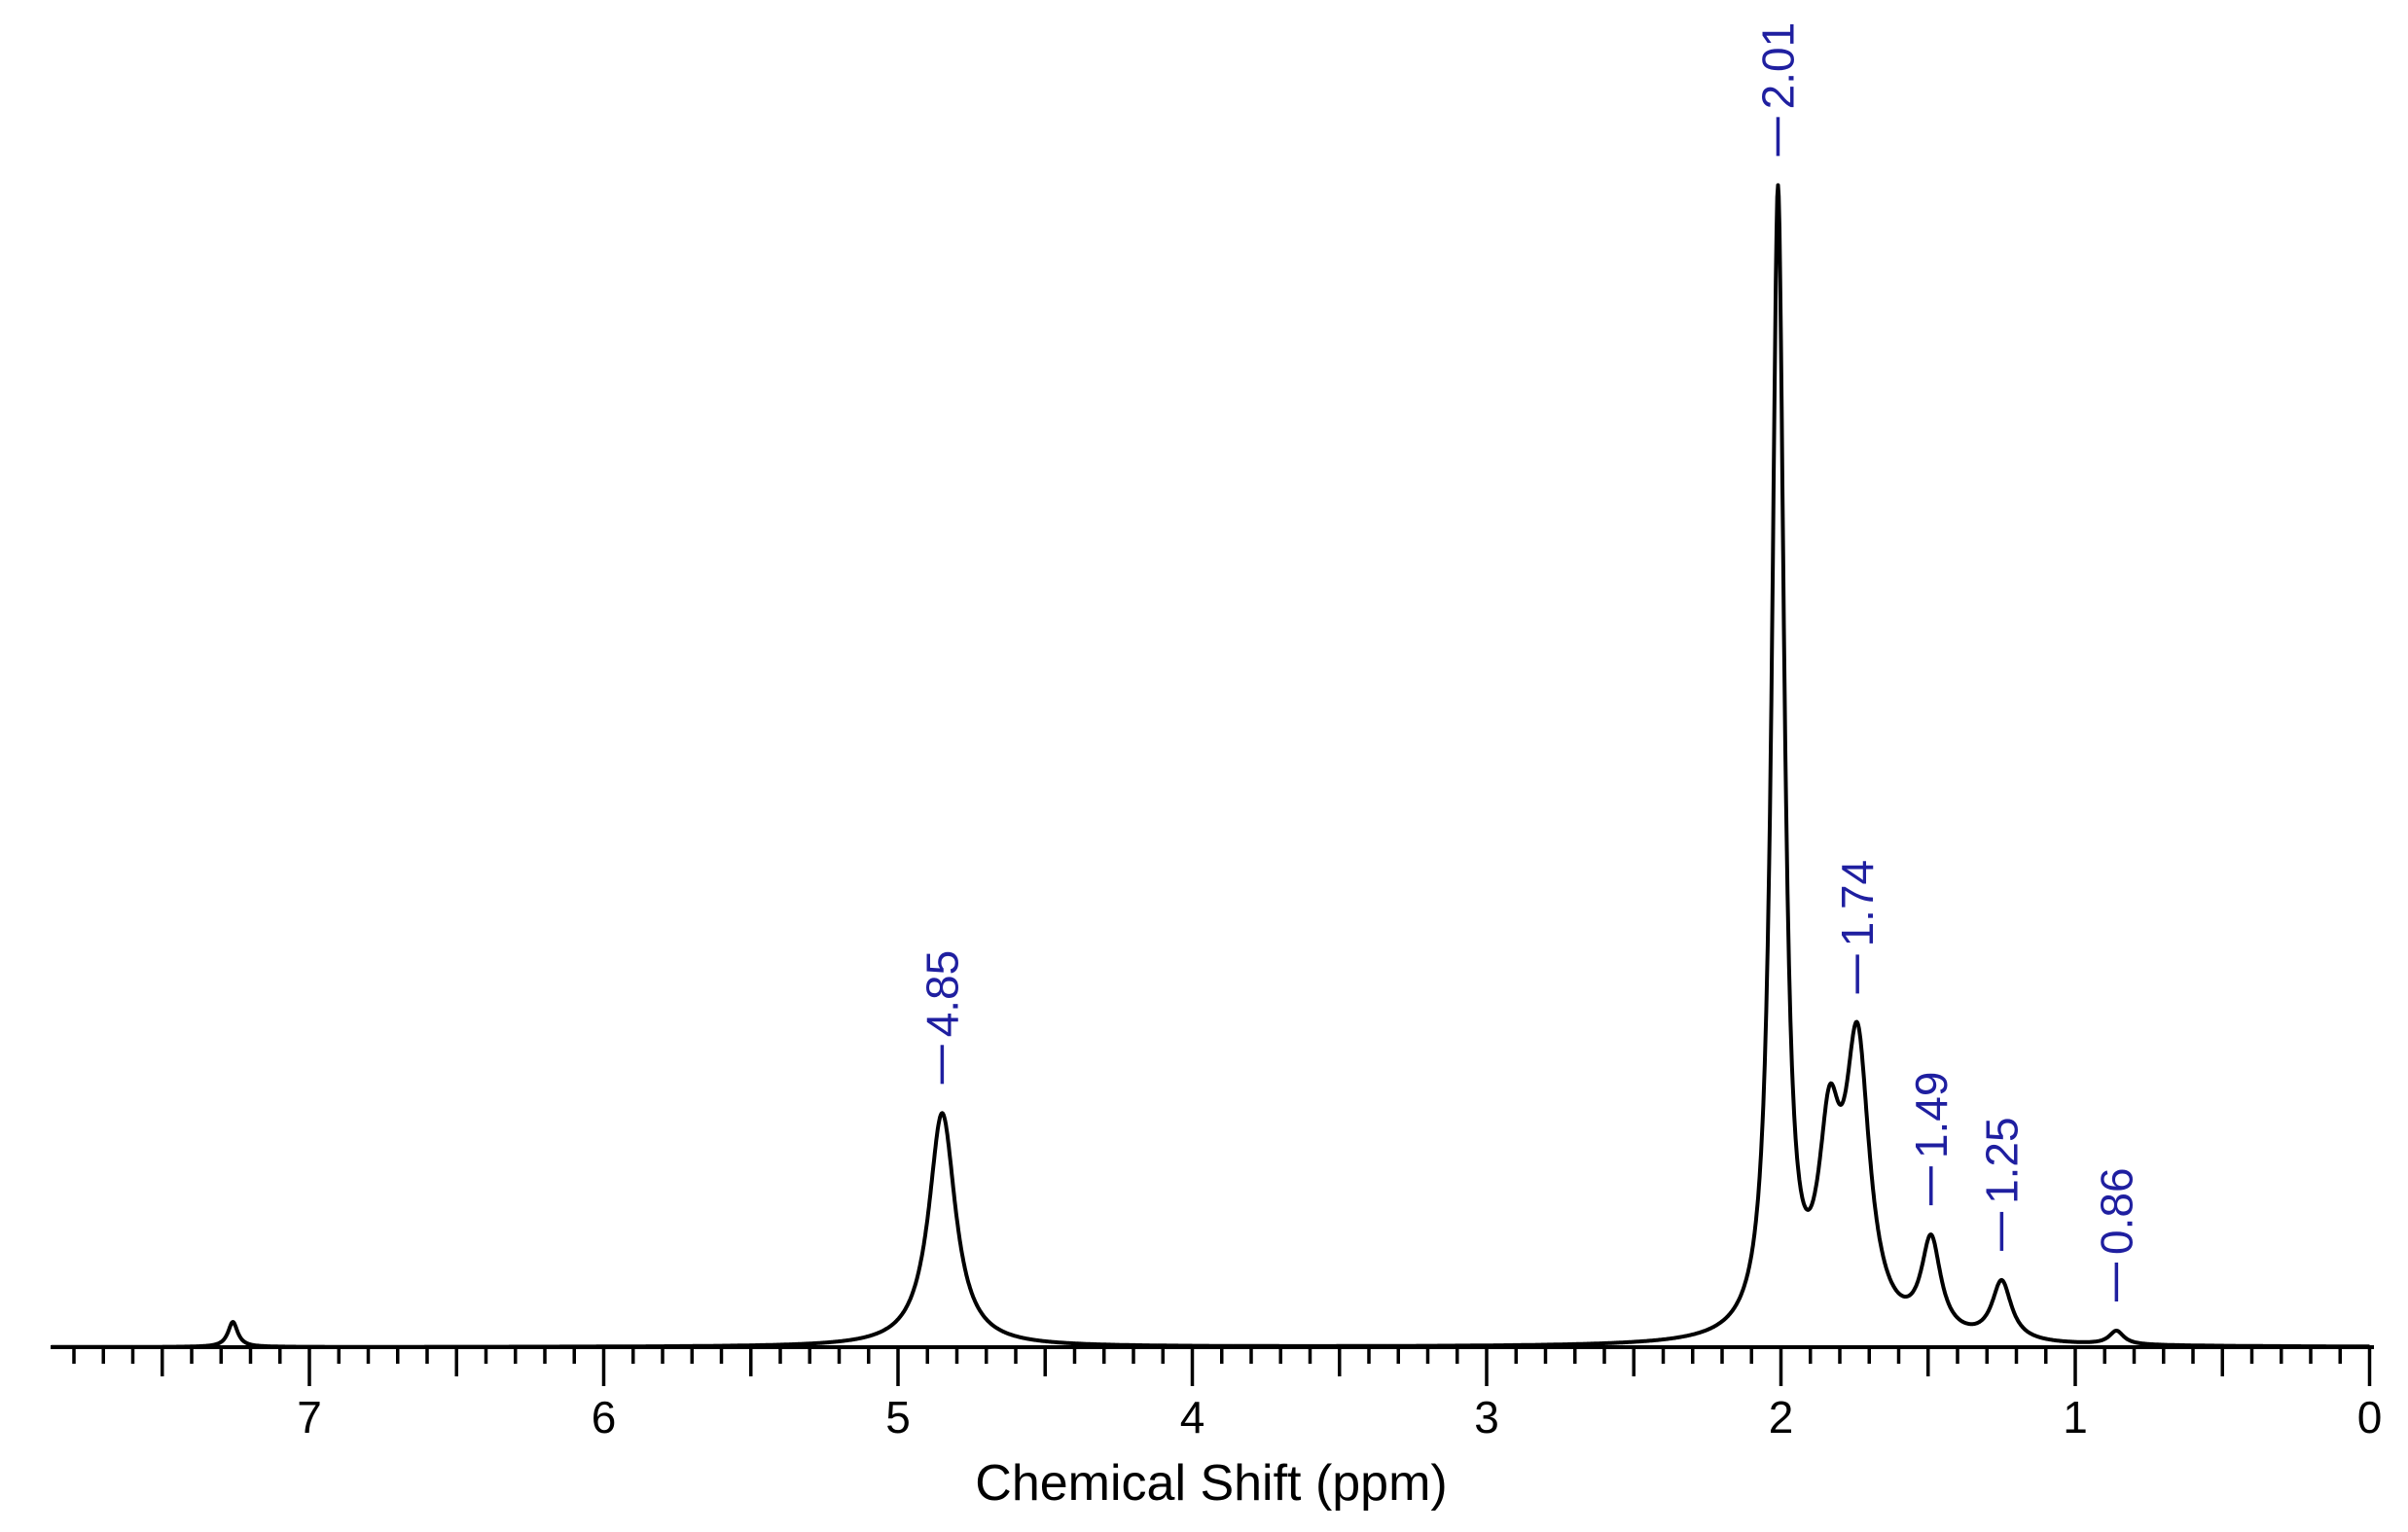  Describe the element at coordinates (1192, 1417) in the screenshot. I see `x-tick-label: 4` at that location.